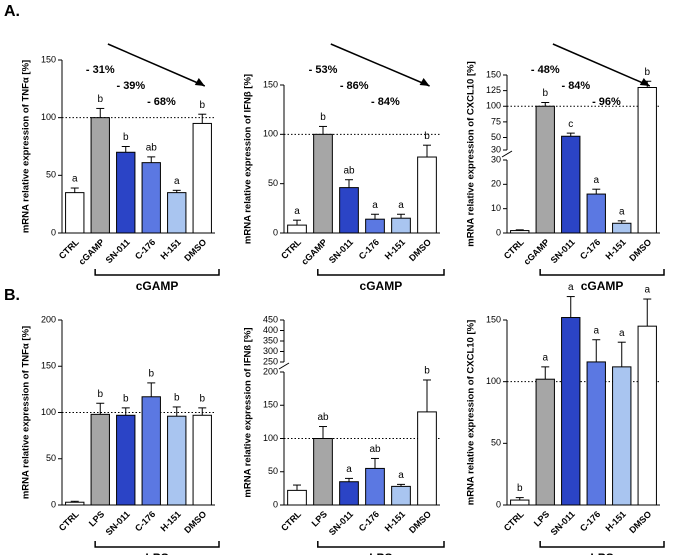 This screenshot has width=674, height=555. I want to click on percent-annotation: - 39%, so click(130, 86).